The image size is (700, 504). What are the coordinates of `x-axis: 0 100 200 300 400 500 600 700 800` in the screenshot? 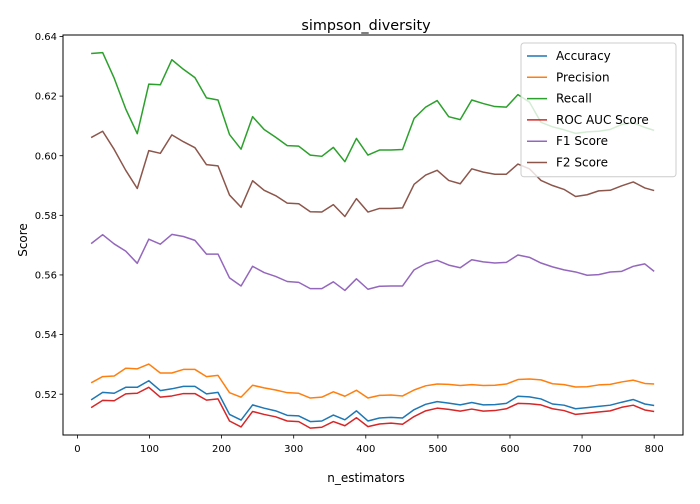 It's located at (369, 445).